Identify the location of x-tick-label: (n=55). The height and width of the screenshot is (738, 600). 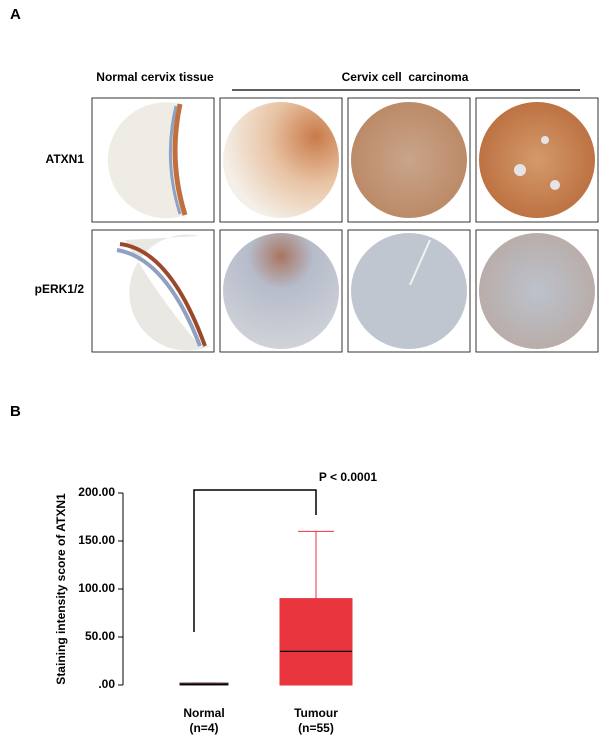
(316, 728).